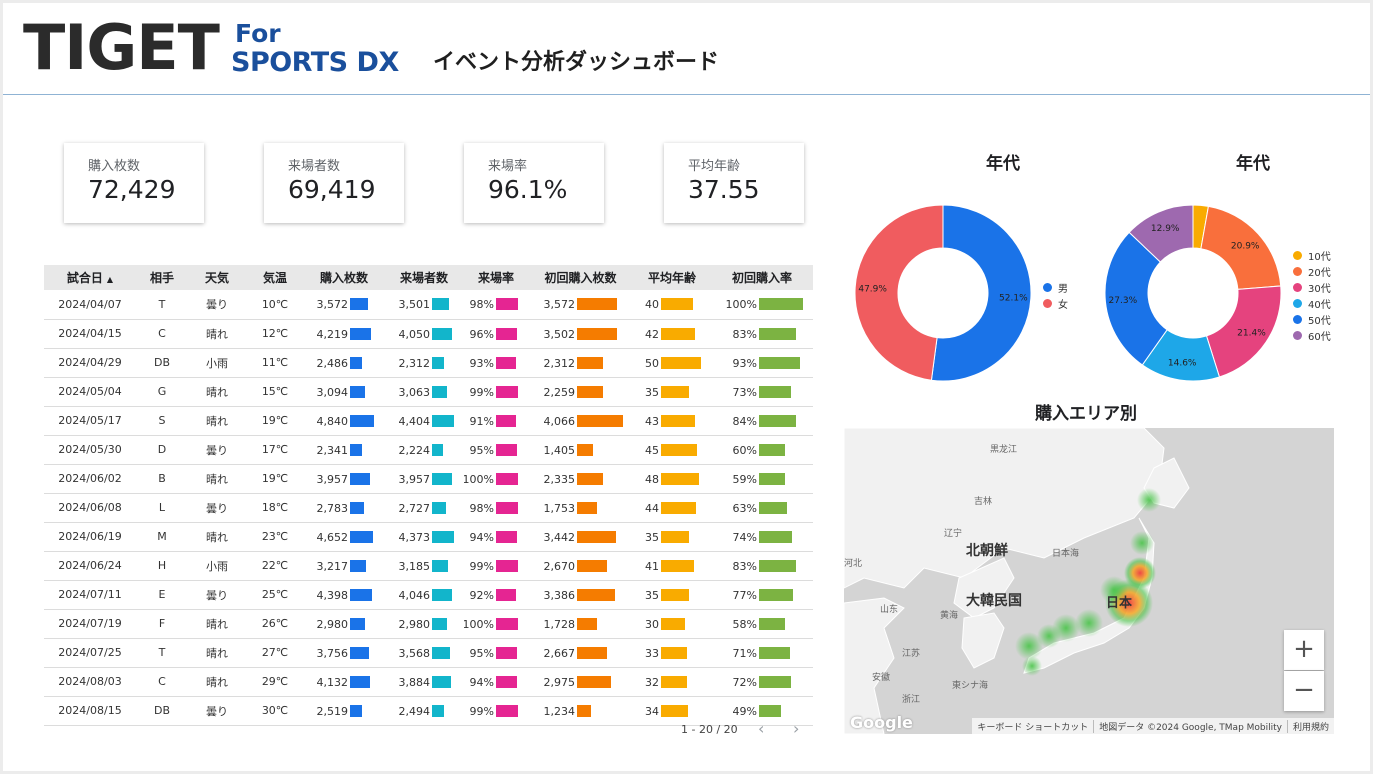 This screenshot has width=1373, height=774. I want to click on cell-purchases: 4,652, so click(344, 537).